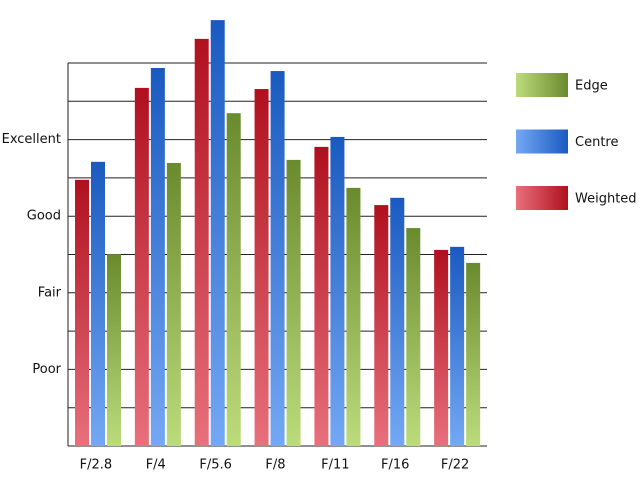  Describe the element at coordinates (96, 465) in the screenshot. I see `x-tick-label: F/2.8` at that location.